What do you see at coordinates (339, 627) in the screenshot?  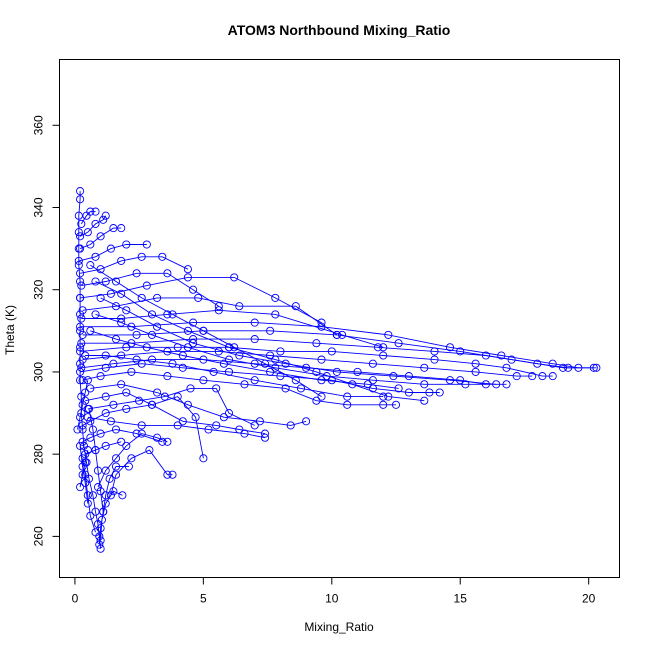 I see `x-axis-label: Mixing_Ratio` at bounding box center [339, 627].